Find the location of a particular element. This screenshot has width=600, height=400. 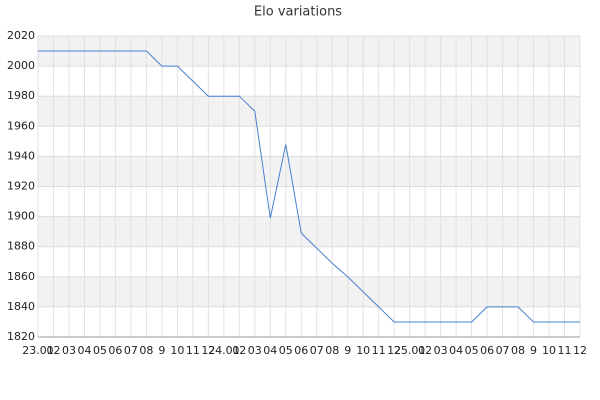

y-tick-label: 1880 is located at coordinates (21, 246).